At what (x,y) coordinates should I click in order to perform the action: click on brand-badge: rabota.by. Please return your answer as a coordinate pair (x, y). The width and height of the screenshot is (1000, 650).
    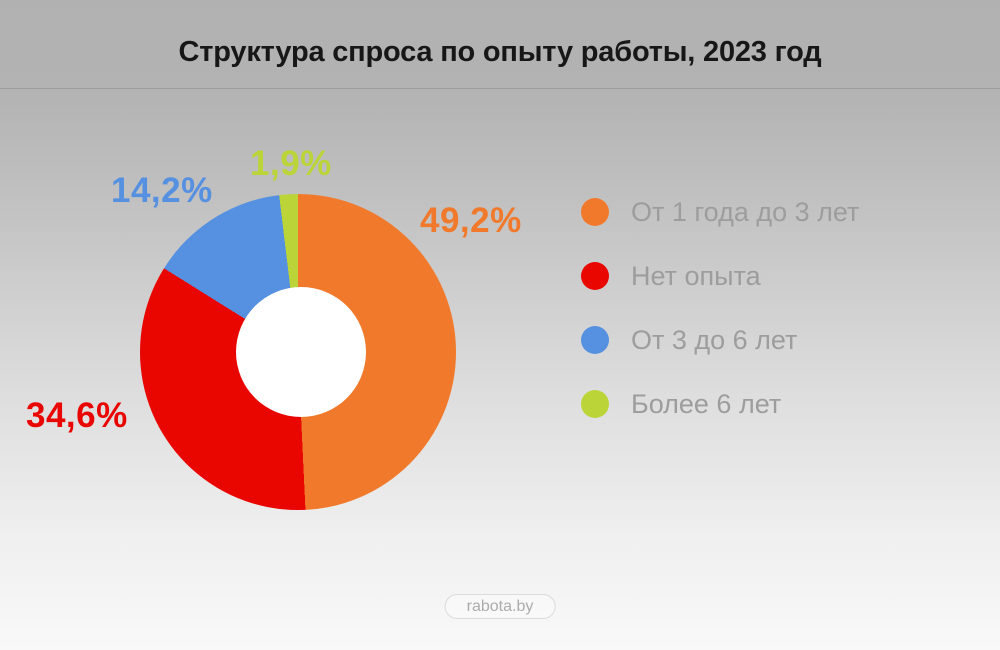
    Looking at the image, I should click on (500, 606).